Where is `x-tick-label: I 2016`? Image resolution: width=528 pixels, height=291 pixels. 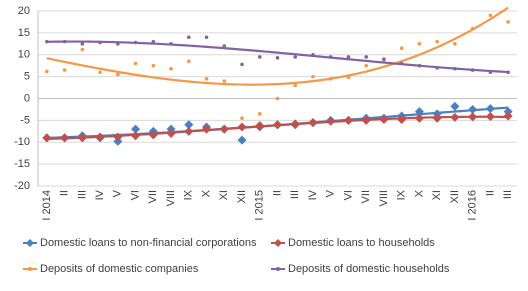
x-tick-label: I 2016 is located at coordinates (473, 205).